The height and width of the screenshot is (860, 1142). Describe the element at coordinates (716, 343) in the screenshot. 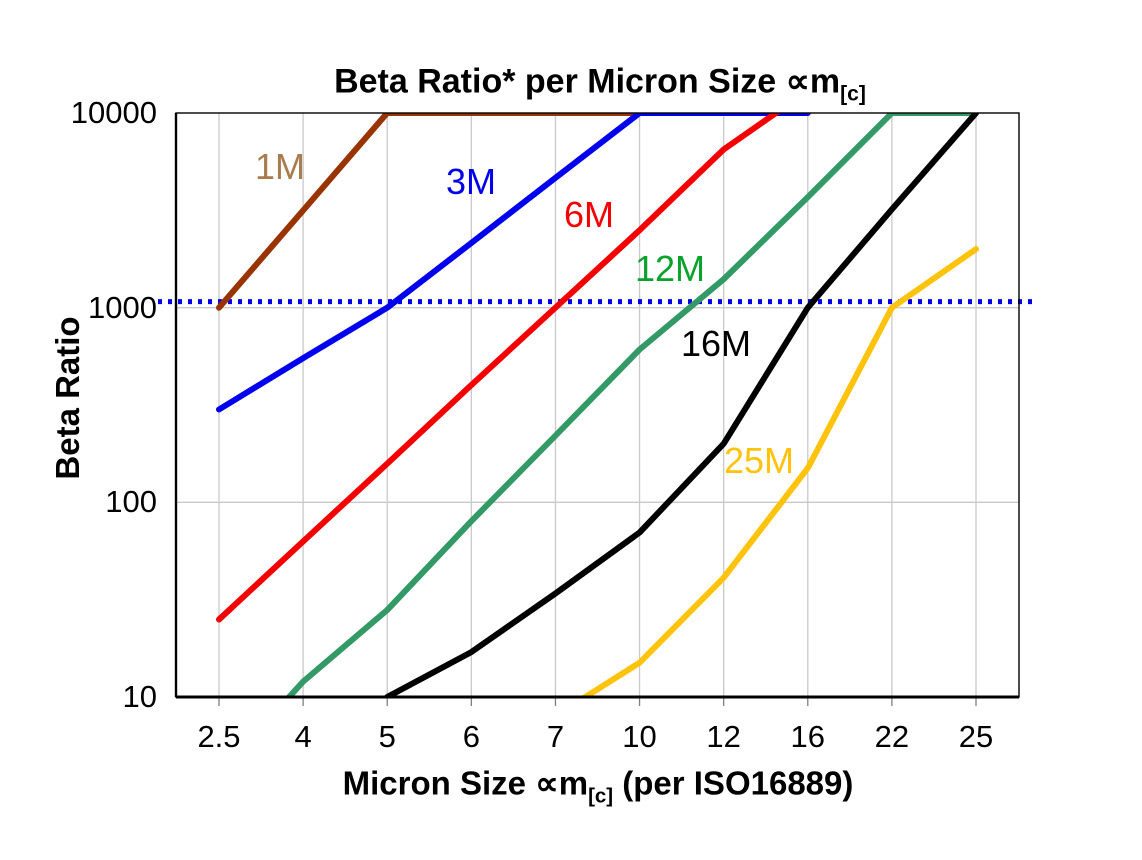

I see `series-label-16m: 16M` at that location.